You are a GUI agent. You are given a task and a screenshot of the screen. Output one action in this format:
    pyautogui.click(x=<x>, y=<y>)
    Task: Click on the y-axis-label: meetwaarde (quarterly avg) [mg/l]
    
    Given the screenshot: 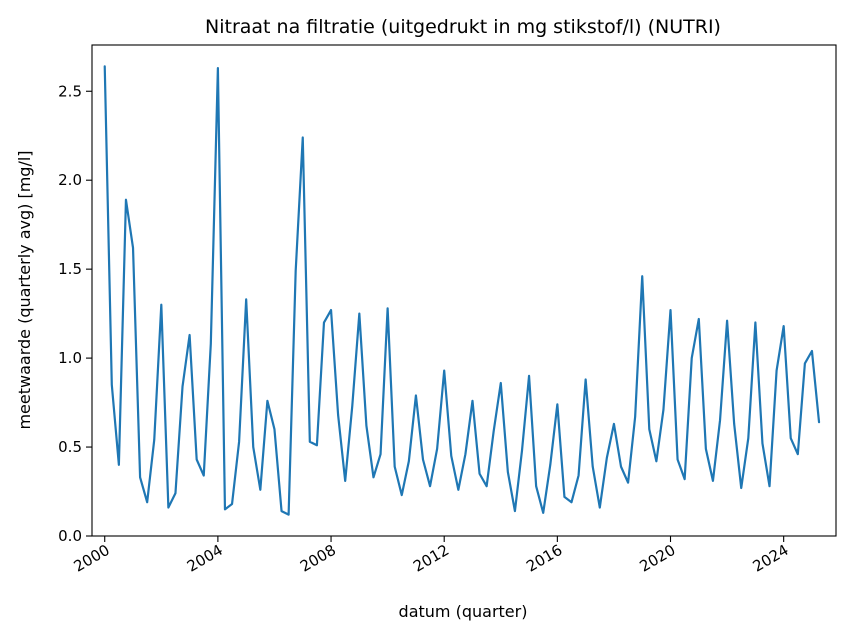 What is the action you would take?
    pyautogui.click(x=24, y=289)
    